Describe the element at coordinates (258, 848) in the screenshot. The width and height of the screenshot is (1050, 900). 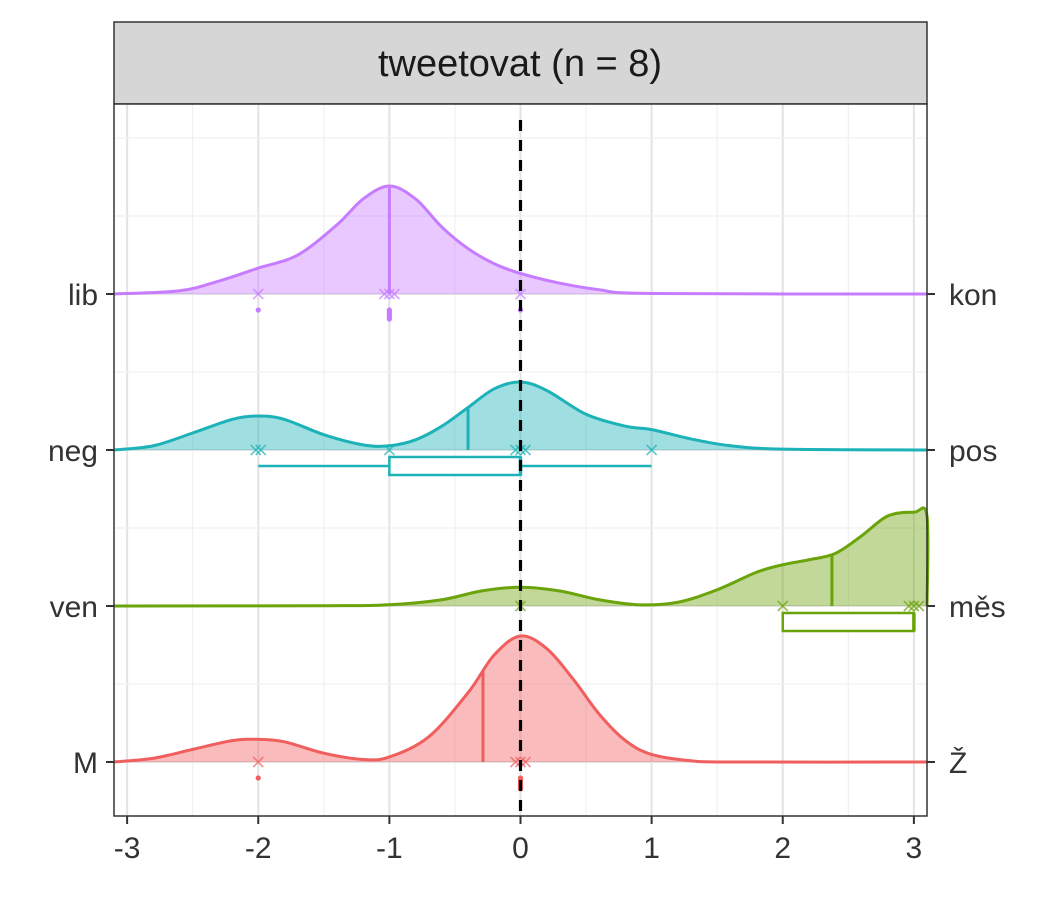
I see `x-tick-label: -2` at that location.